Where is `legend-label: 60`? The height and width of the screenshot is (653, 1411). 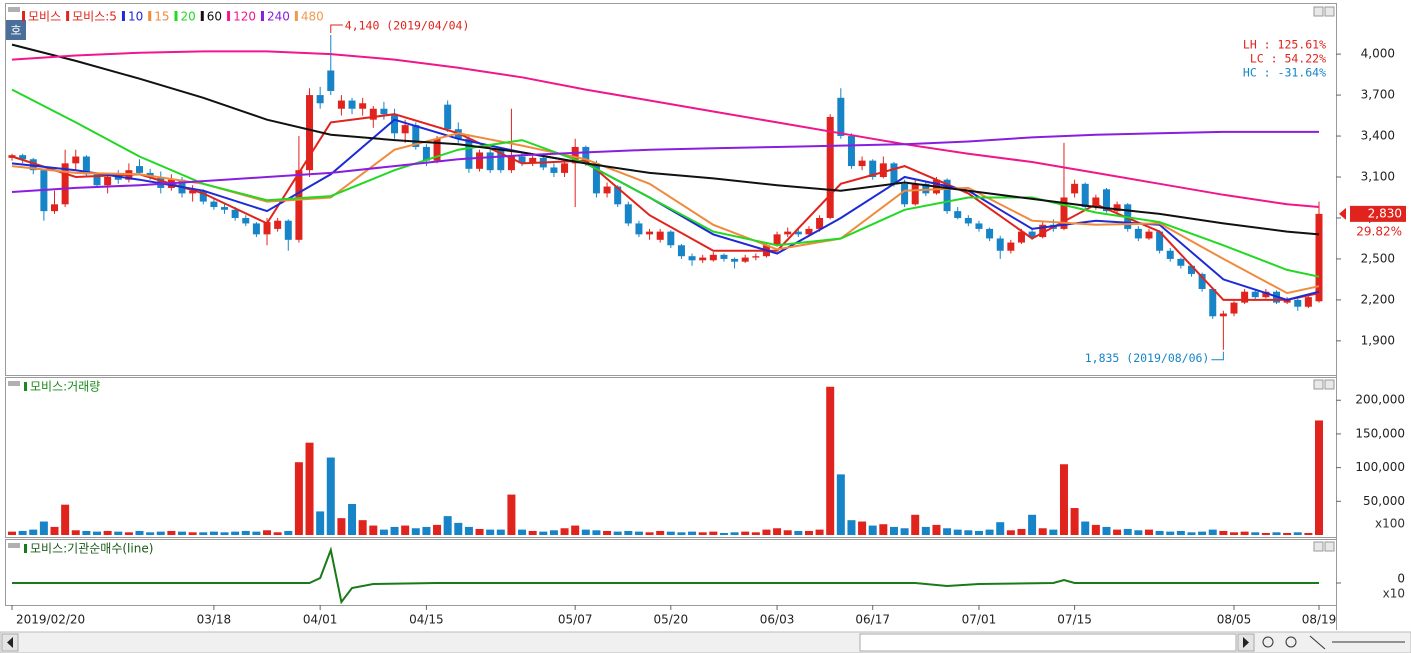
legend-label: 60 is located at coordinates (214, 17).